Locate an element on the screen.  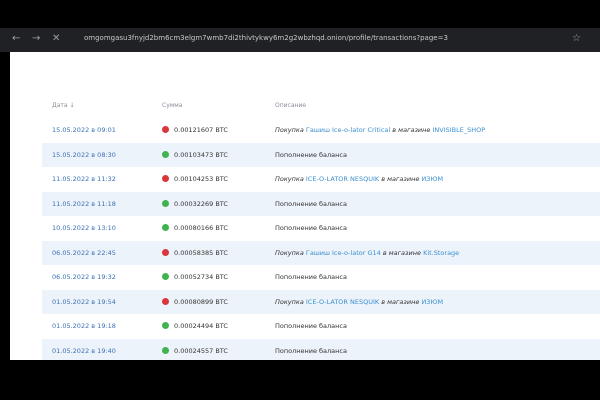
date: 06.05.2022 в 19:32 is located at coordinates (84, 277).